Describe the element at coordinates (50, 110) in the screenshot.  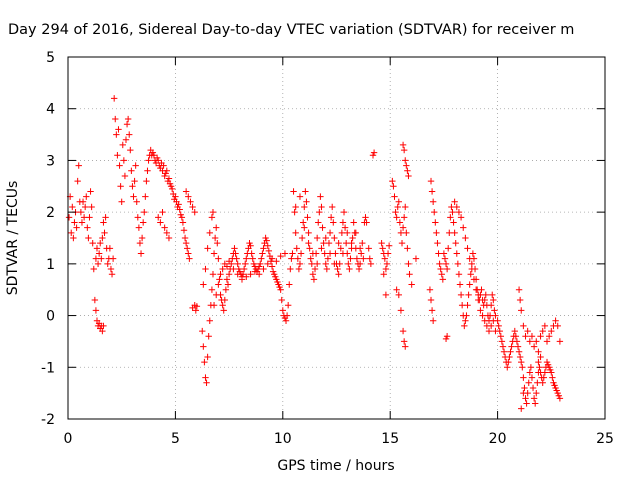
I see `y-tick-label: 4` at that location.